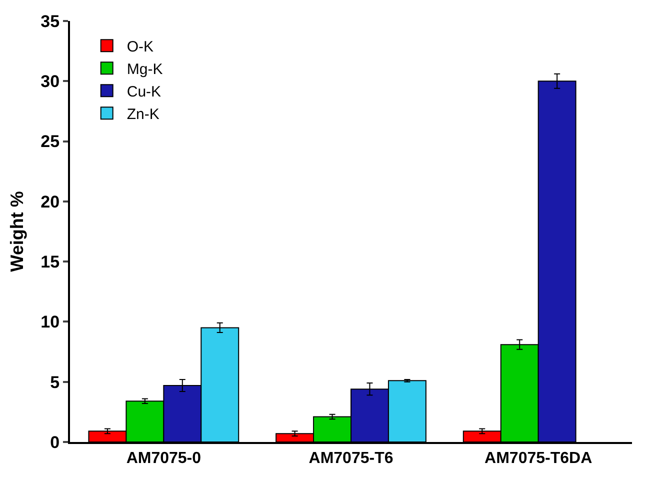 Image resolution: width=647 pixels, height=479 pixels. I want to click on y-tick-label: 35, so click(50, 21).